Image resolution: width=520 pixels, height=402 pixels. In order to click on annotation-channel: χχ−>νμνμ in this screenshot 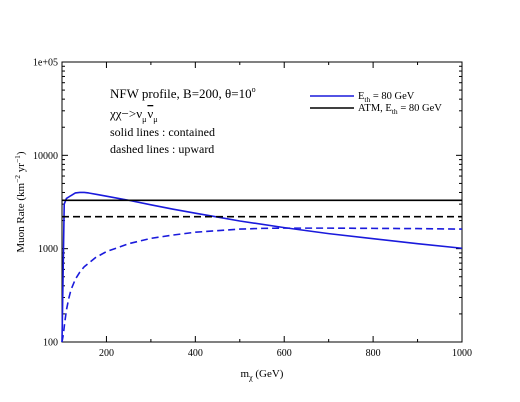, I will do `click(133, 115)`.